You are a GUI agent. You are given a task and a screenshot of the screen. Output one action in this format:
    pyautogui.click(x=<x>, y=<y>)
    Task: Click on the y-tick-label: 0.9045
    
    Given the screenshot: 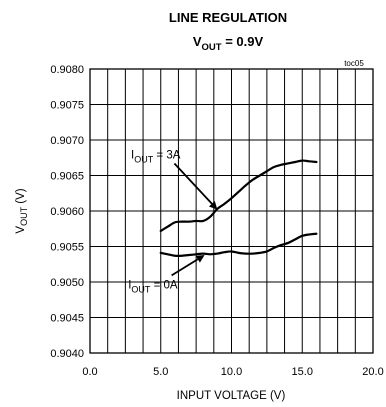 What is the action you would take?
    pyautogui.click(x=67, y=319)
    